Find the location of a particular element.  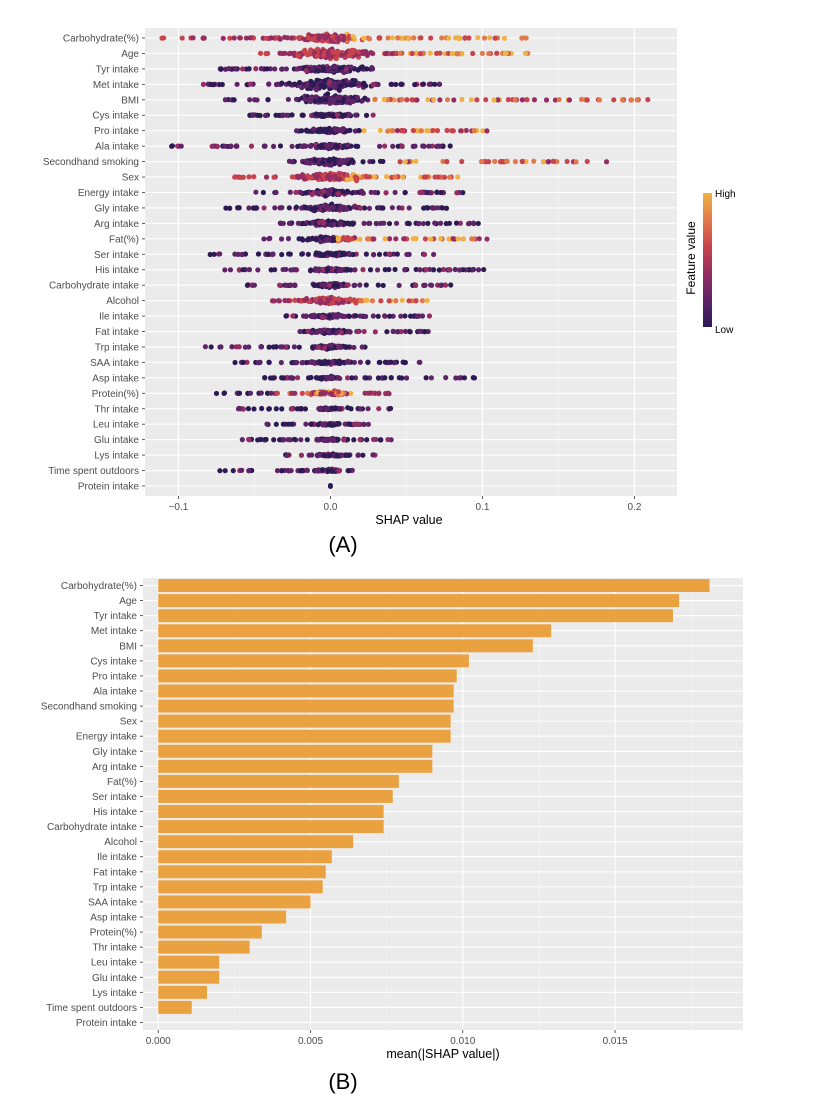

panel-b-tick-time-spent-outdoors: Time spent outdoors is located at coordinates (91, 1008).